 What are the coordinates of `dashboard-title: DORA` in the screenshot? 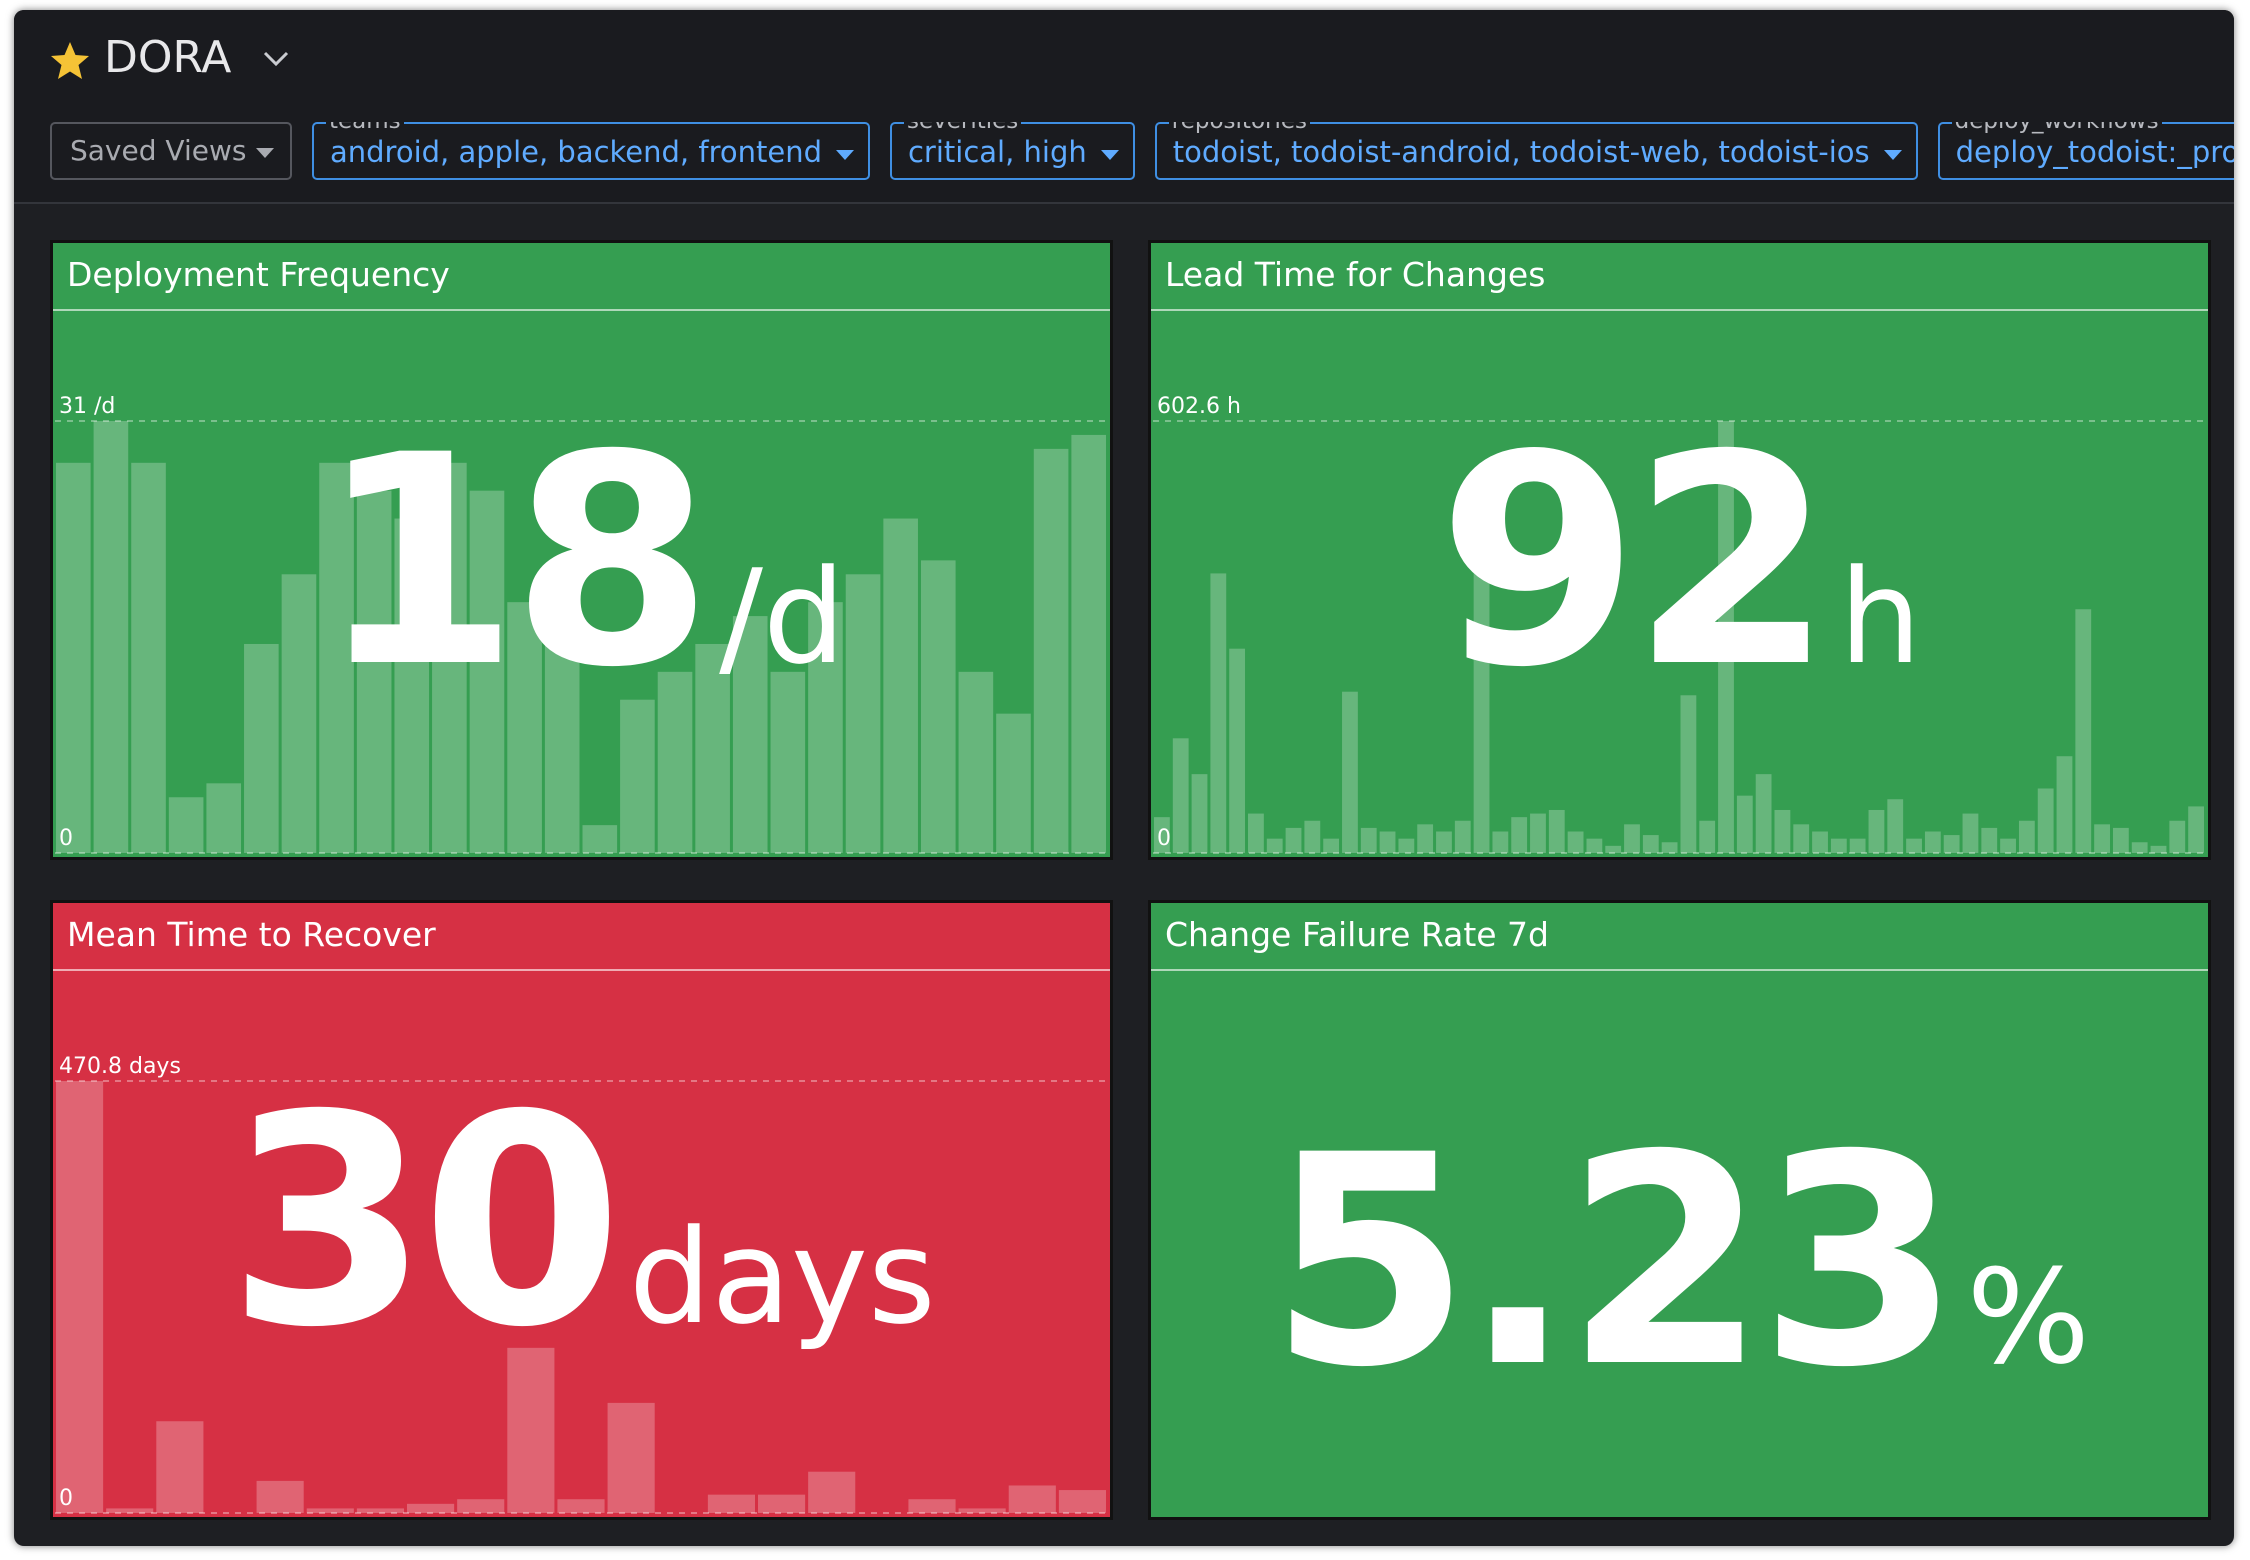 It's located at (168, 57).